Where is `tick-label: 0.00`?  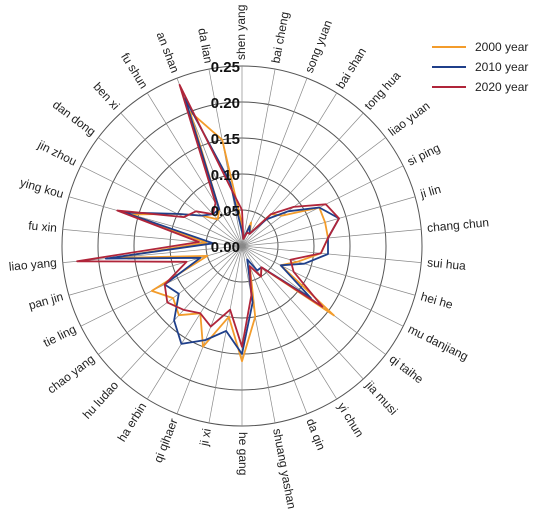 tick-label: 0.00 is located at coordinates (225, 247).